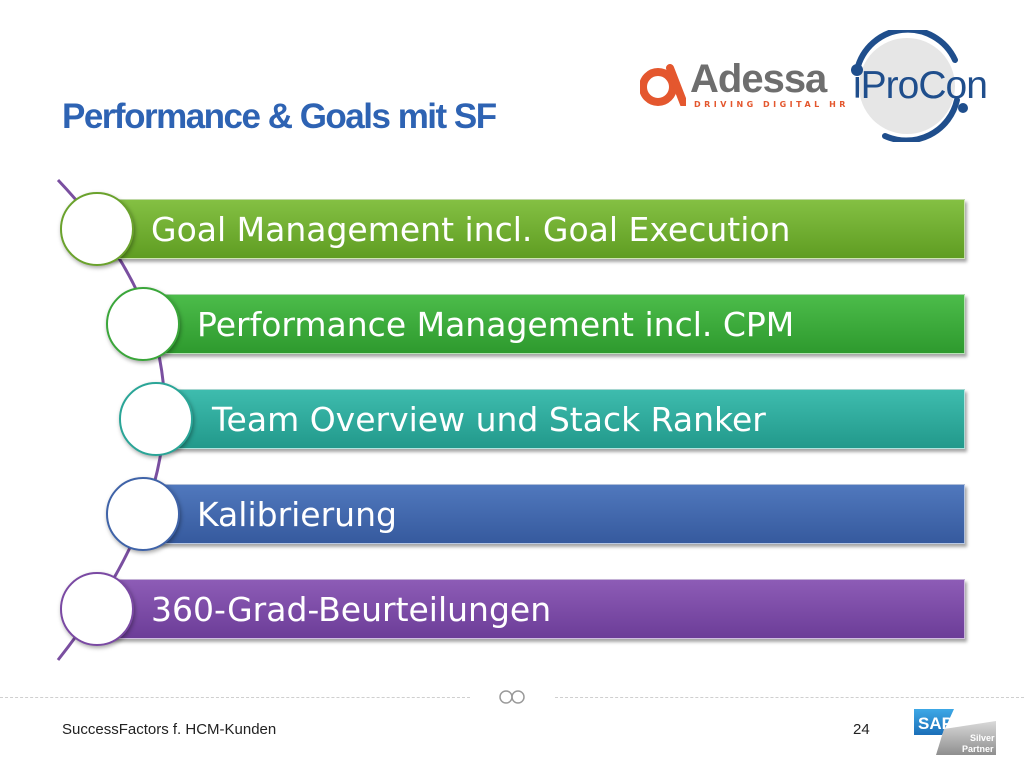 The image size is (1024, 768). Describe the element at coordinates (351, 609) in the screenshot. I see `list-item-label: 360-Grad-Beurteilungen` at that location.